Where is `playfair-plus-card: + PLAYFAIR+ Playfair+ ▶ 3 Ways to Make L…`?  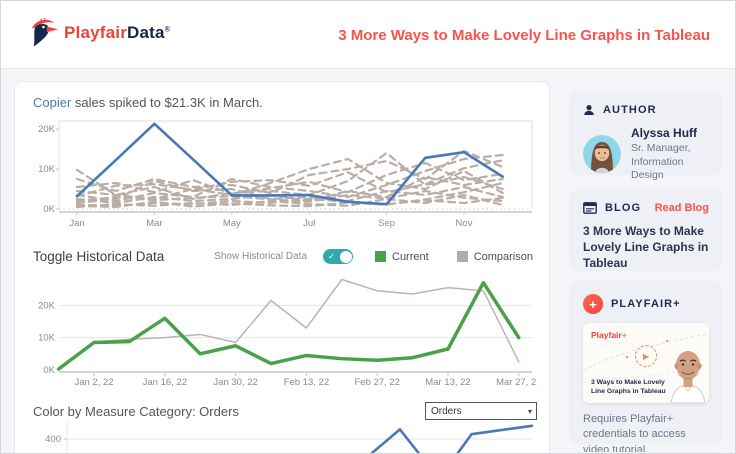
playfair-plus-card: + PLAYFAIR+ Playfair+ ▶ 3 Ways to Make L… is located at coordinates (646, 367).